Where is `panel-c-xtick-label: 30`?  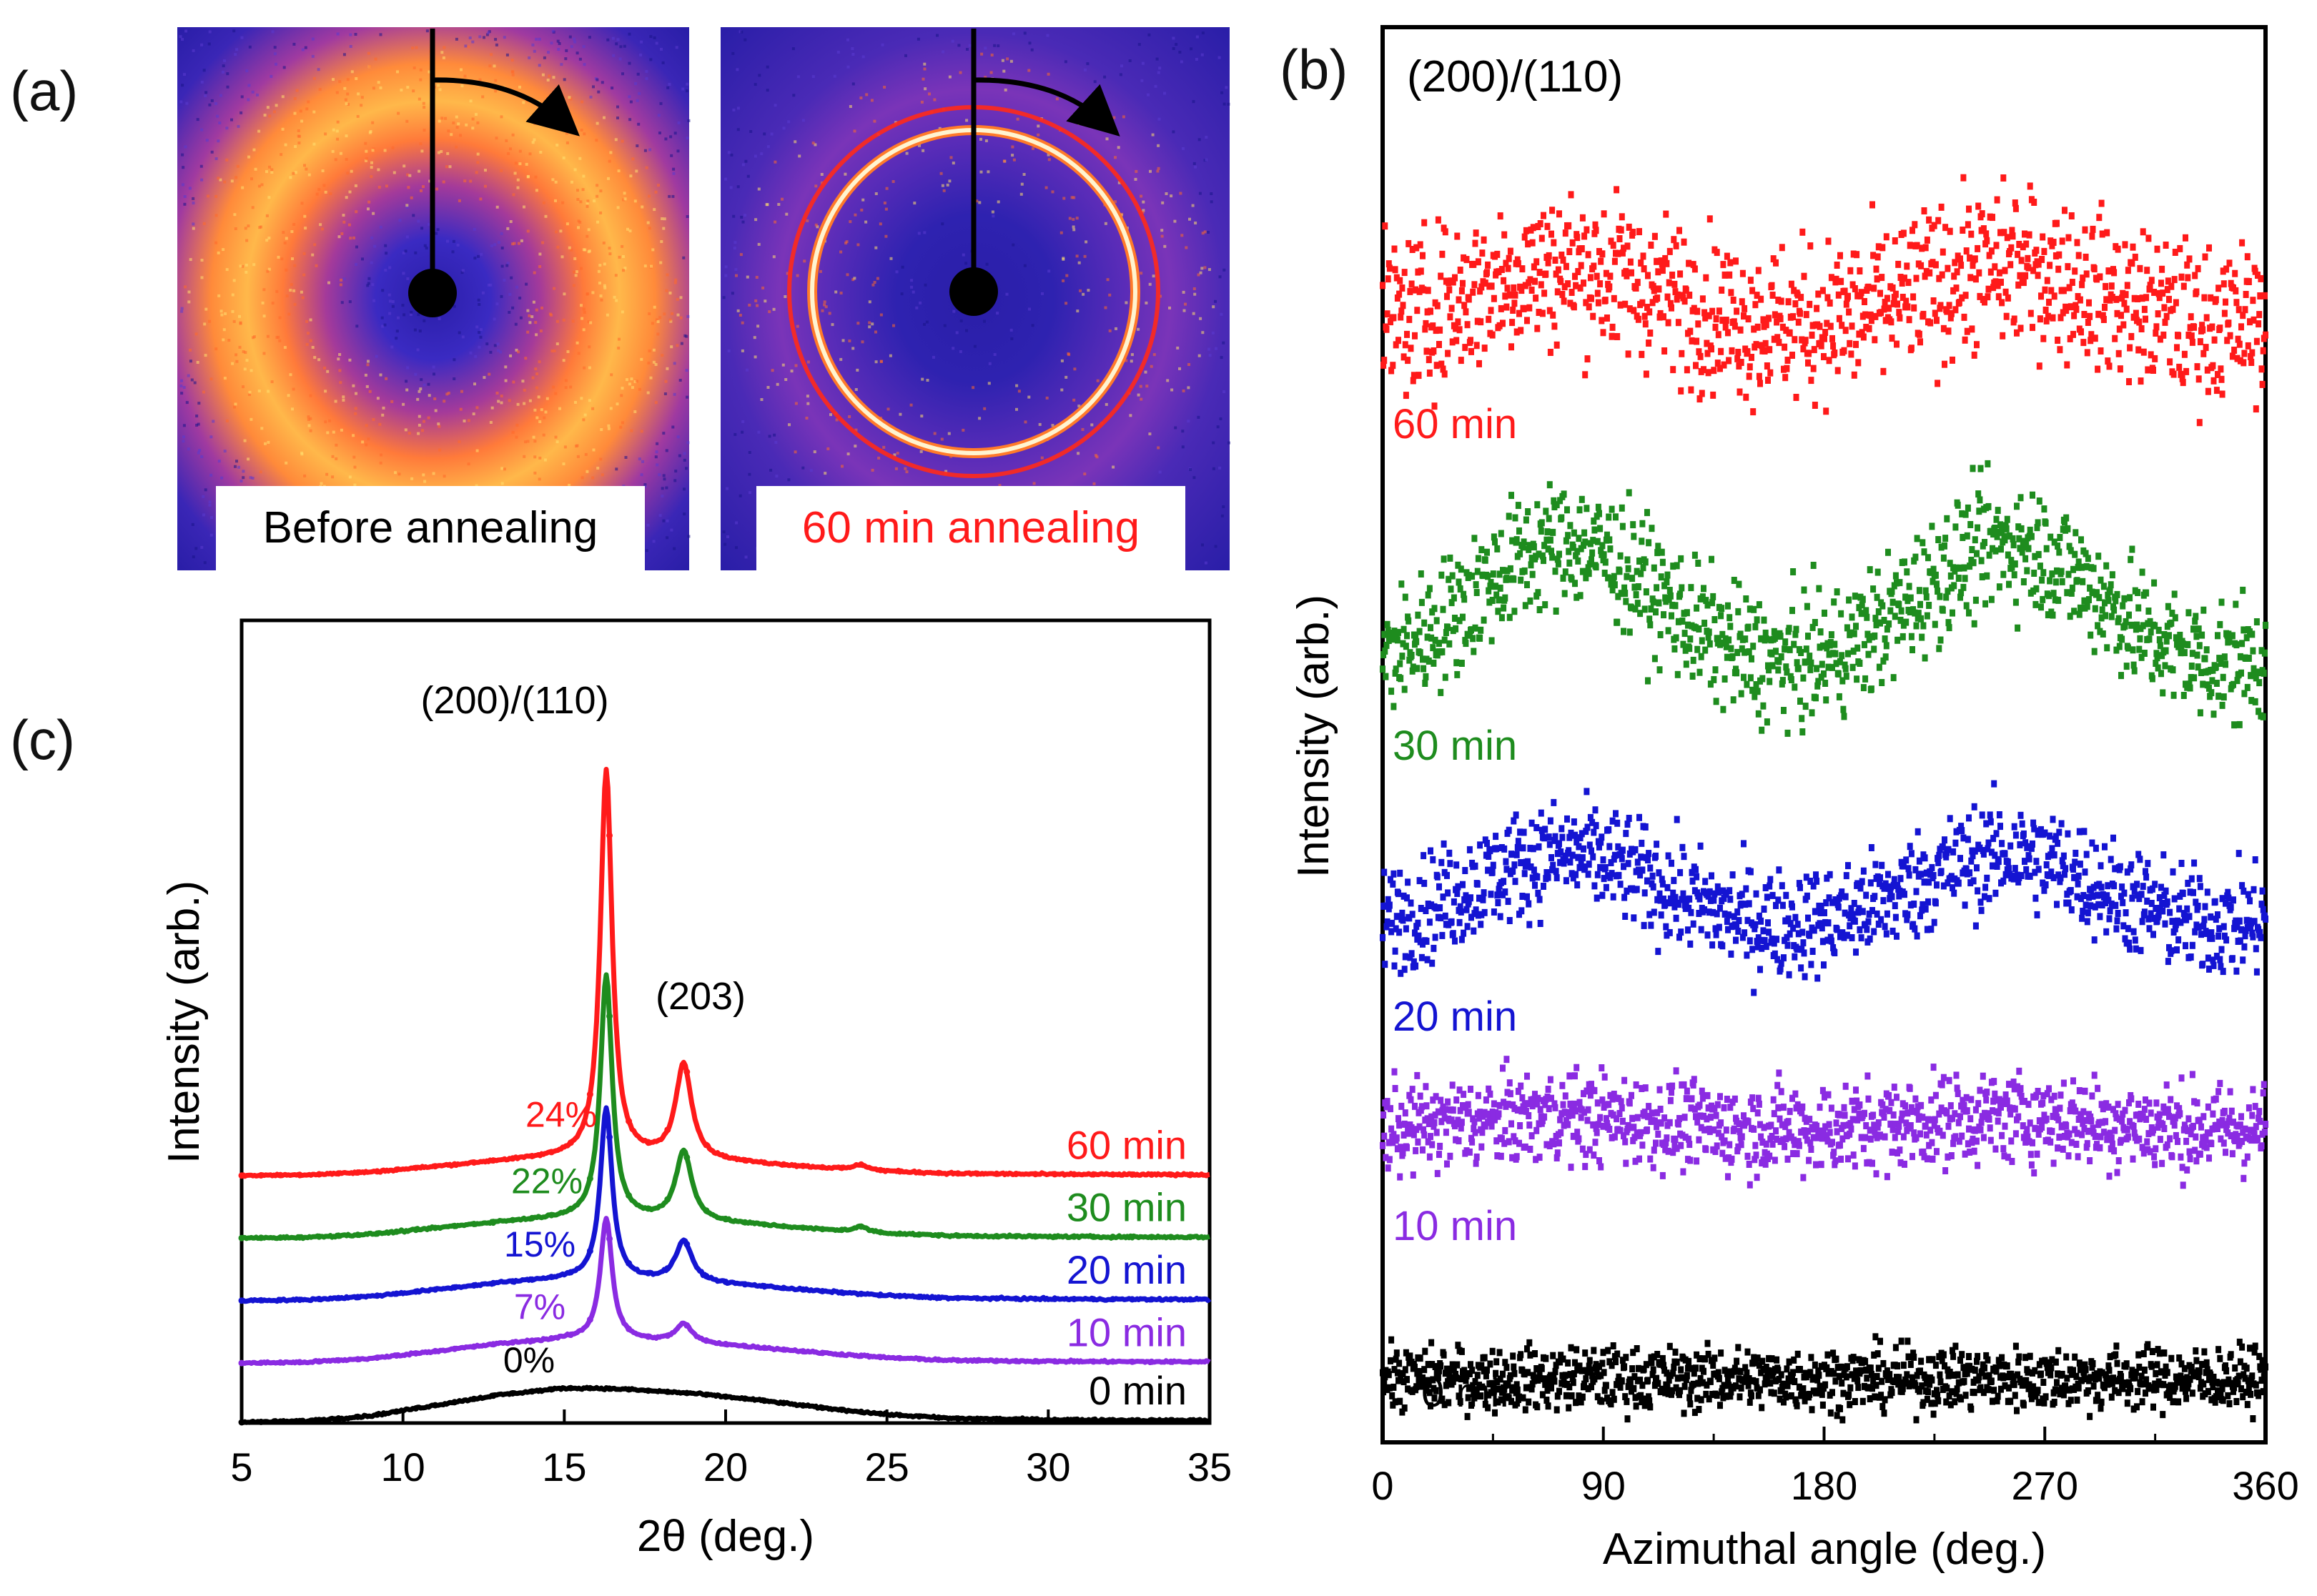
panel-c-xtick-label: 30 is located at coordinates (1048, 1467).